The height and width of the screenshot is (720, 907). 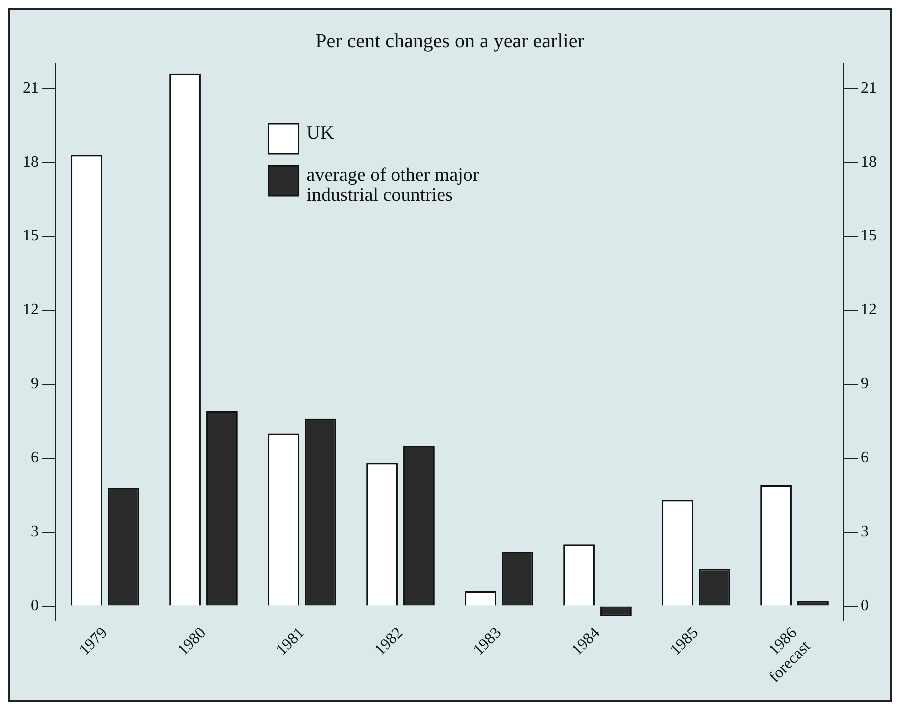 What do you see at coordinates (865, 605) in the screenshot?
I see `y2-tick-label: 0` at bounding box center [865, 605].